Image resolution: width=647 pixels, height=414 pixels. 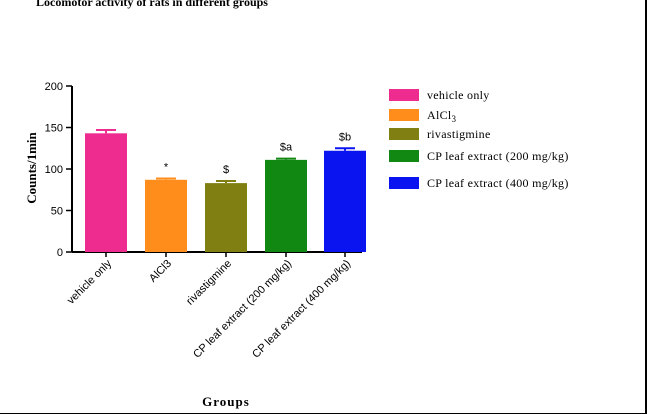 What do you see at coordinates (226, 170) in the screenshot?
I see `bar-annotation: $` at bounding box center [226, 170].